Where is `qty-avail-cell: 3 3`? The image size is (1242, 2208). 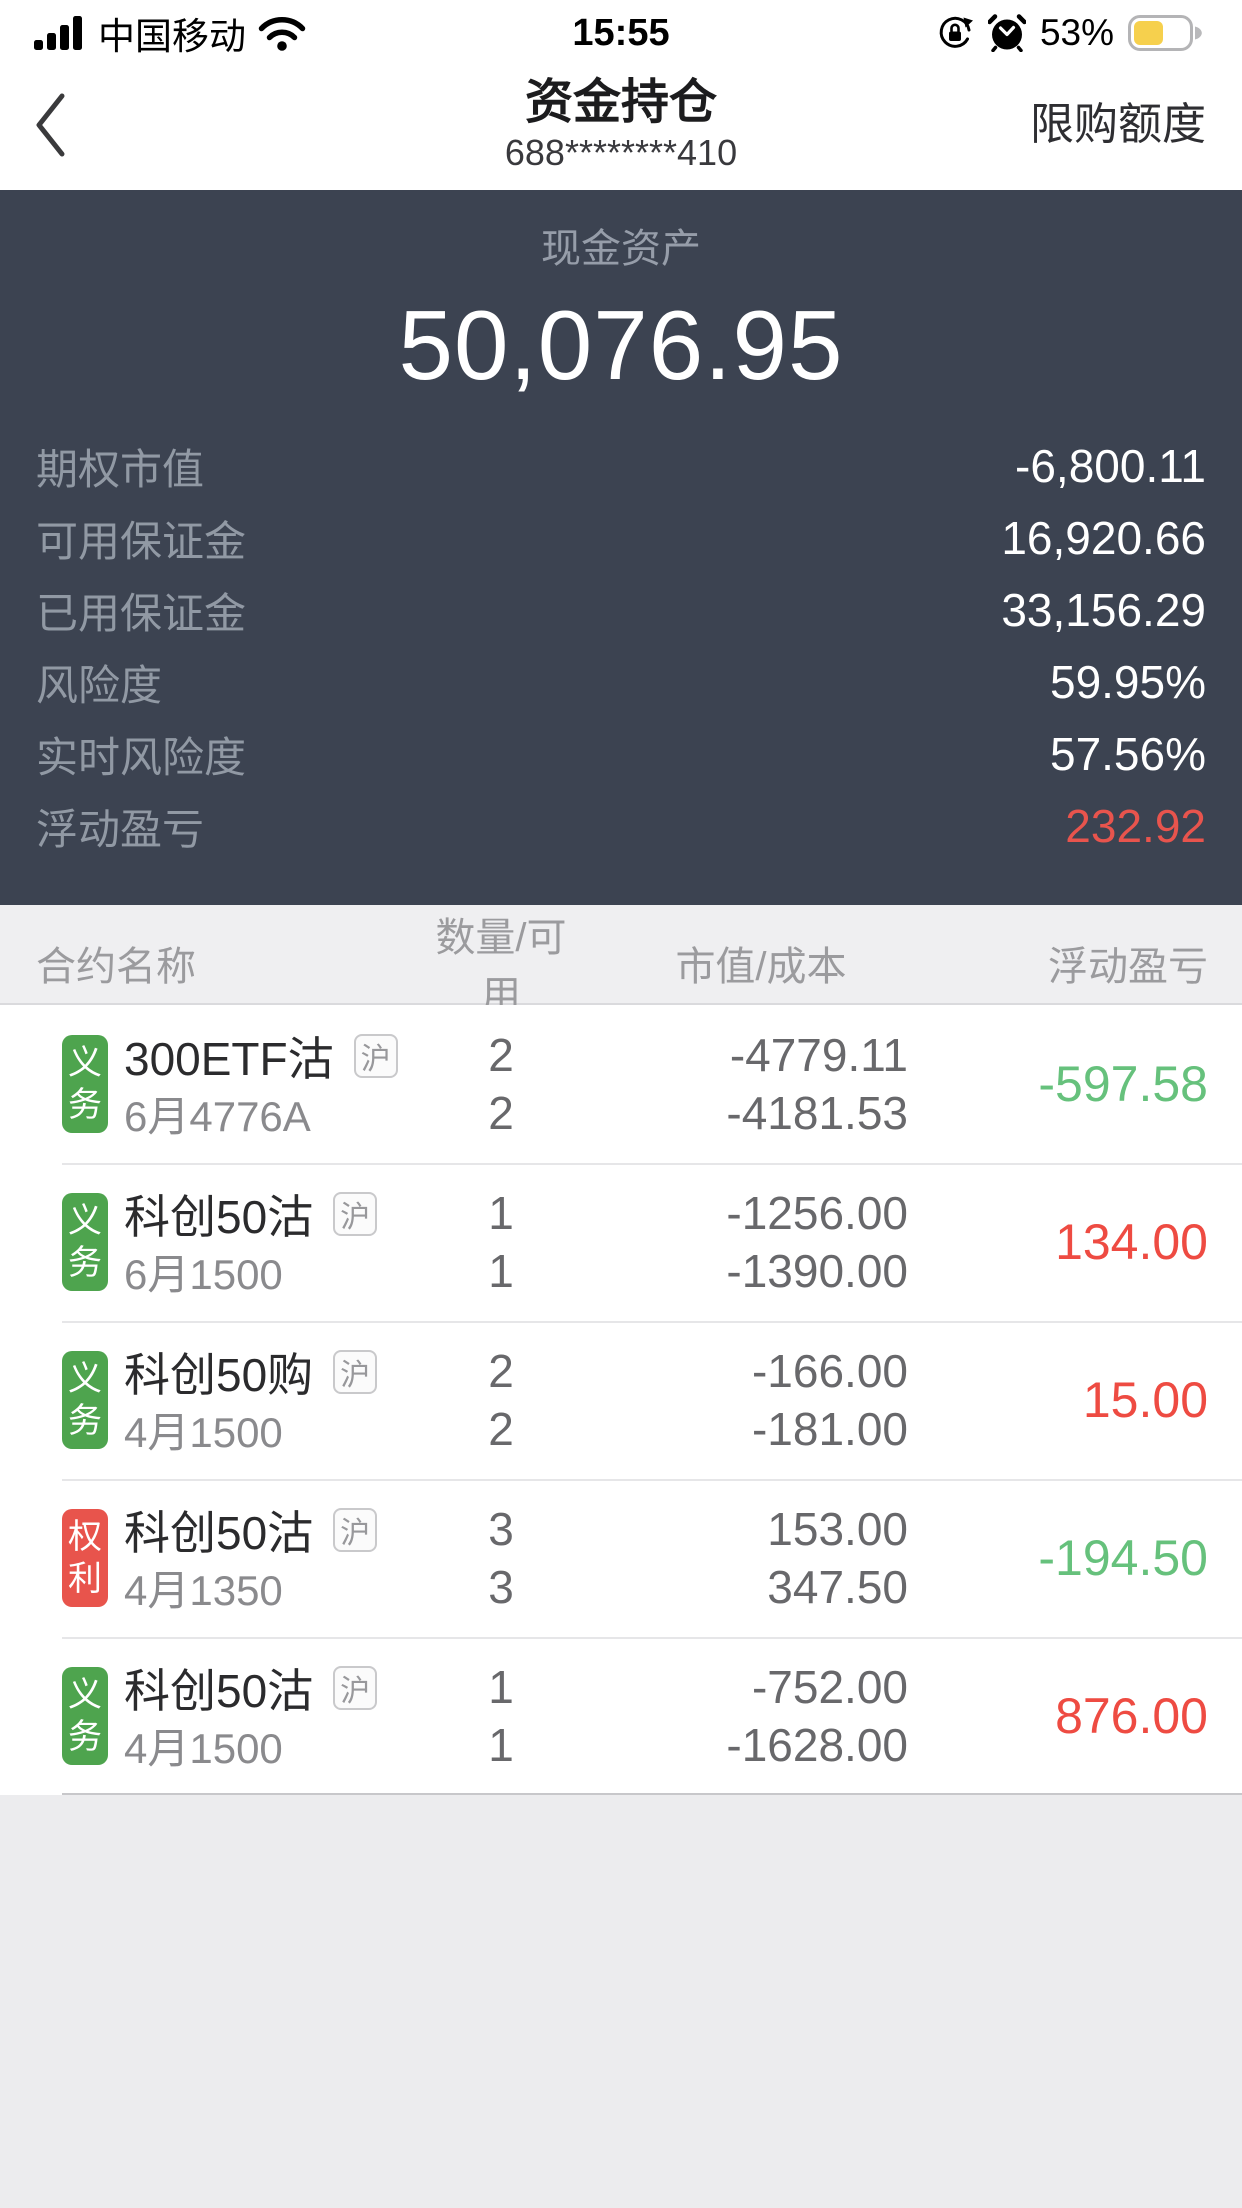
qty-avail-cell: 3 3 is located at coordinates (501, 1558).